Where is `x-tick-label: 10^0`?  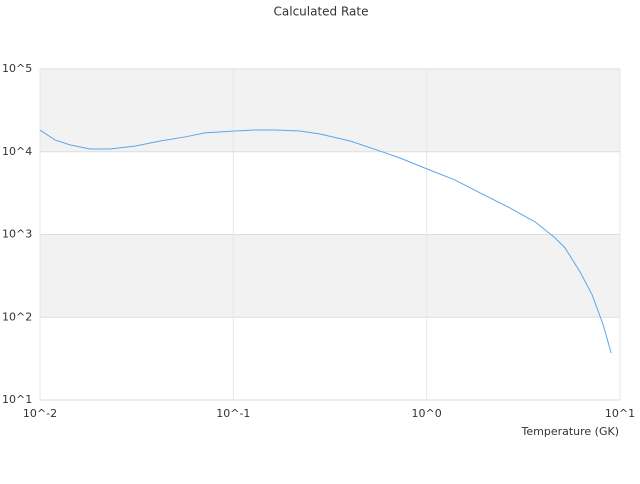 x-tick-label: 10^0 is located at coordinates (427, 413).